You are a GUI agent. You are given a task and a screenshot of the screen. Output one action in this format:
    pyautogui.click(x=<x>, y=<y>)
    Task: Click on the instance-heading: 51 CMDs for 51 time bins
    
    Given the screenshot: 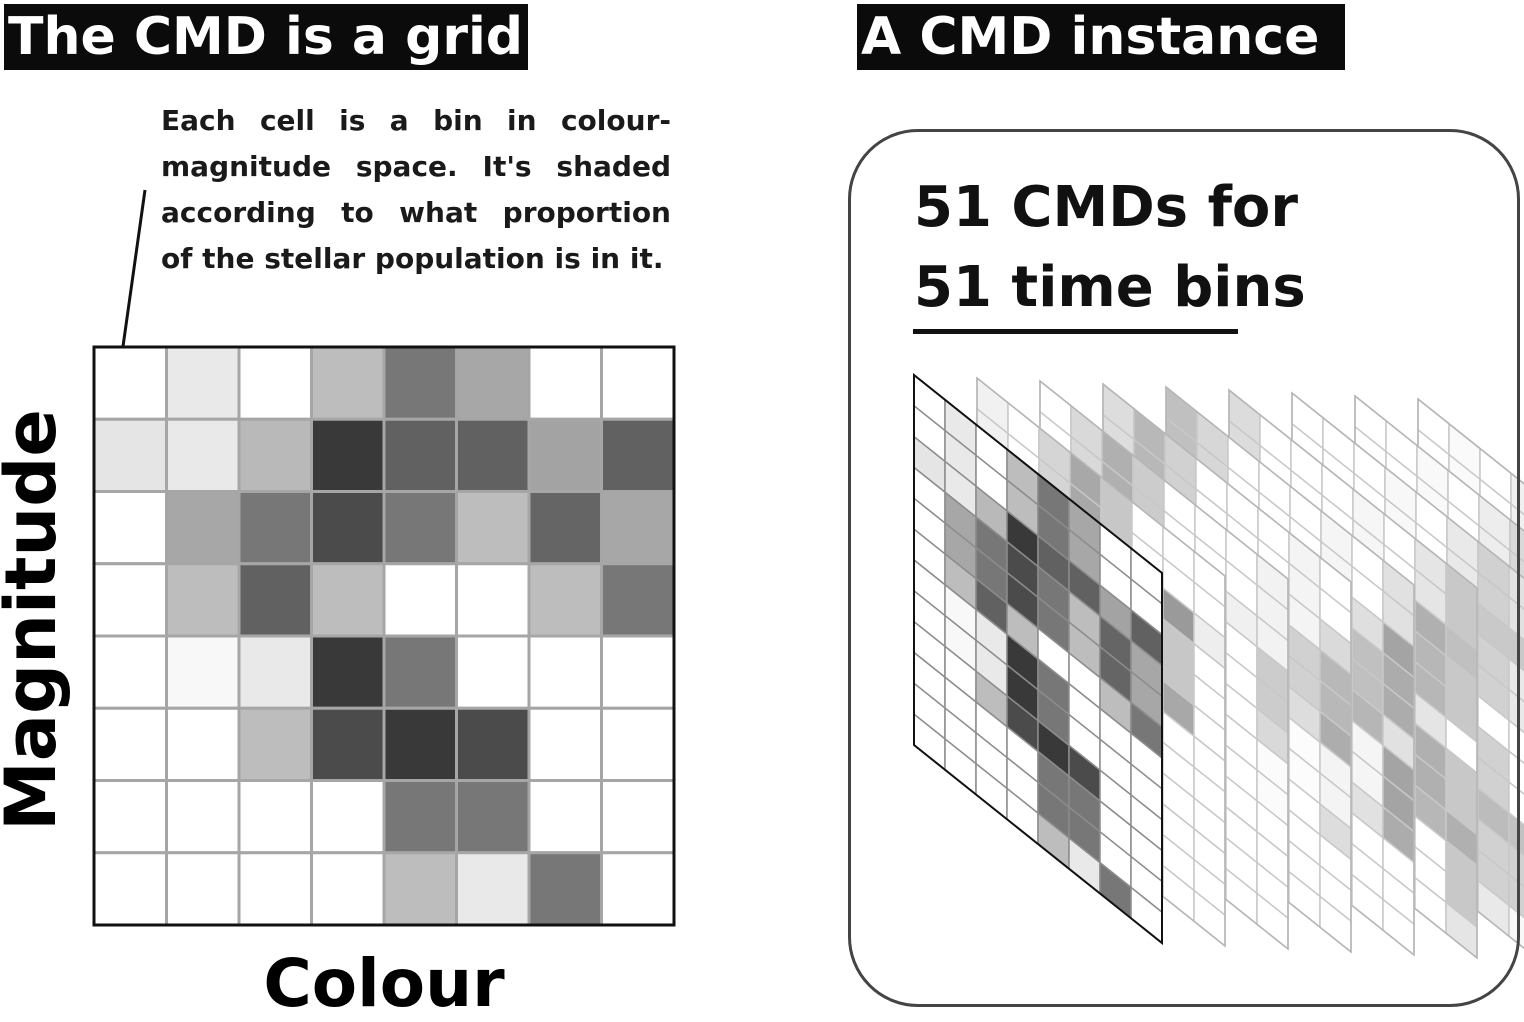 What is the action you would take?
    pyautogui.click(x=1124, y=248)
    